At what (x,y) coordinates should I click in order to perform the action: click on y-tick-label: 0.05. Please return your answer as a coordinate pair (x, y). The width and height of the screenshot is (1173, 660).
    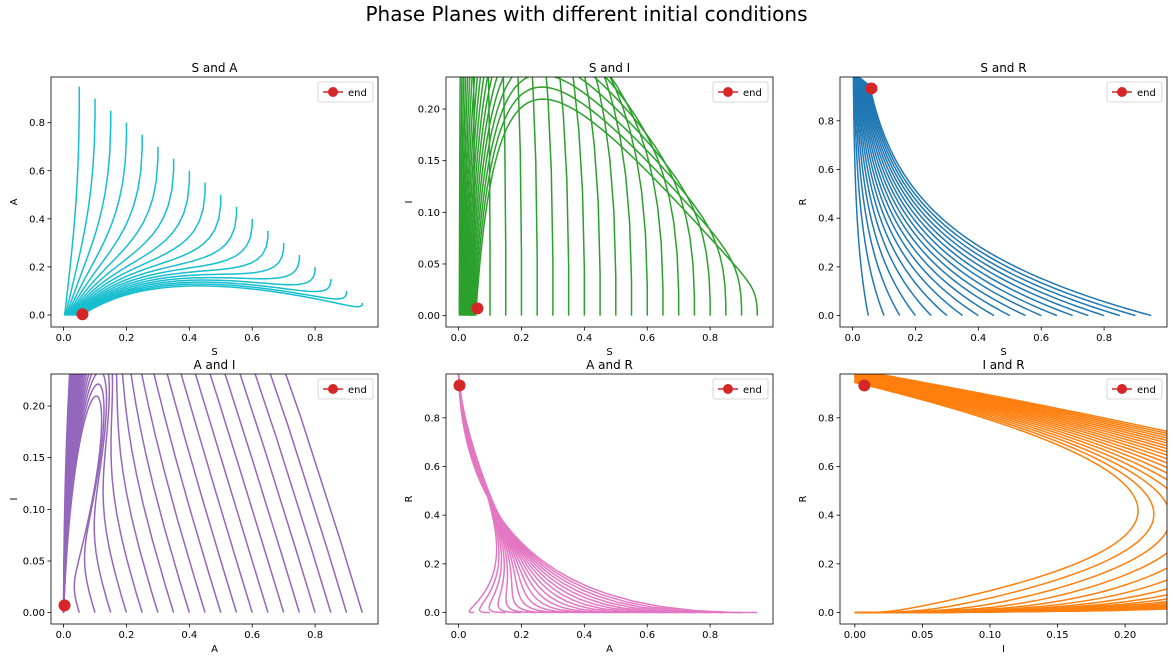
    Looking at the image, I should click on (429, 264).